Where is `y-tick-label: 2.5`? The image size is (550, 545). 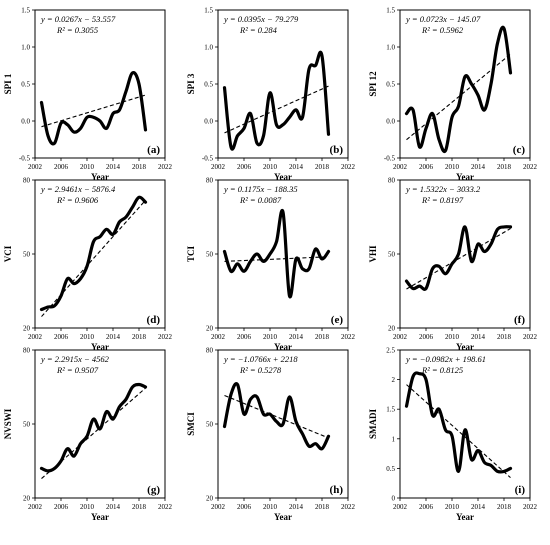
y-tick-label: 2.5 is located at coordinates (390, 351).